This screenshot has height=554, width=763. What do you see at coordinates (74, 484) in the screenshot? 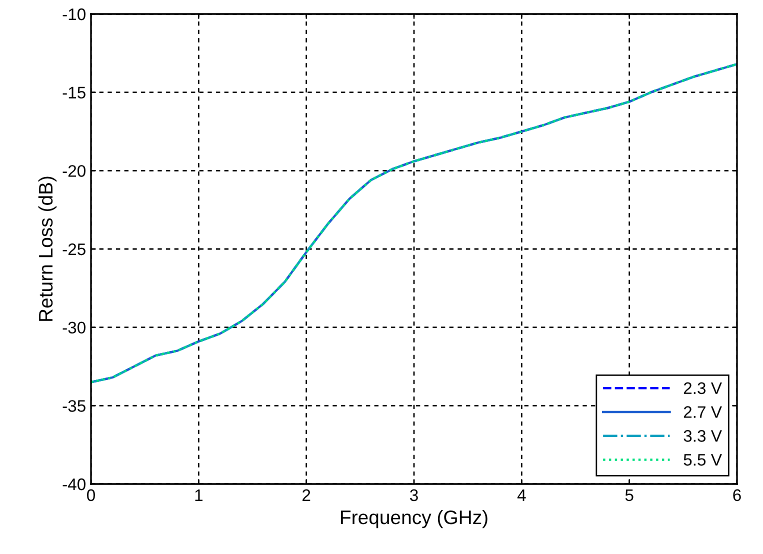
I see `y-tick-label: -40` at bounding box center [74, 484].